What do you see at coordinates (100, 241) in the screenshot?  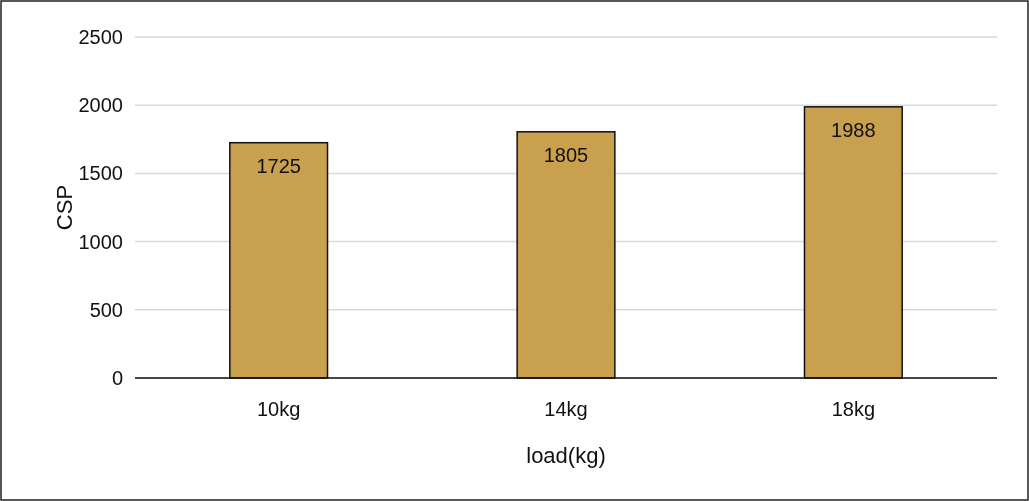 I see `y-tick-label: 1000` at bounding box center [100, 241].